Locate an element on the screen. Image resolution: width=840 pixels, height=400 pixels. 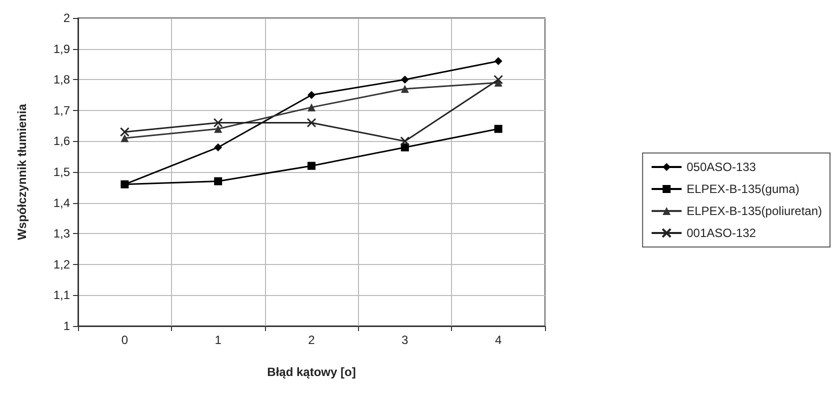
y-tick-label: 1 is located at coordinates (66, 326).